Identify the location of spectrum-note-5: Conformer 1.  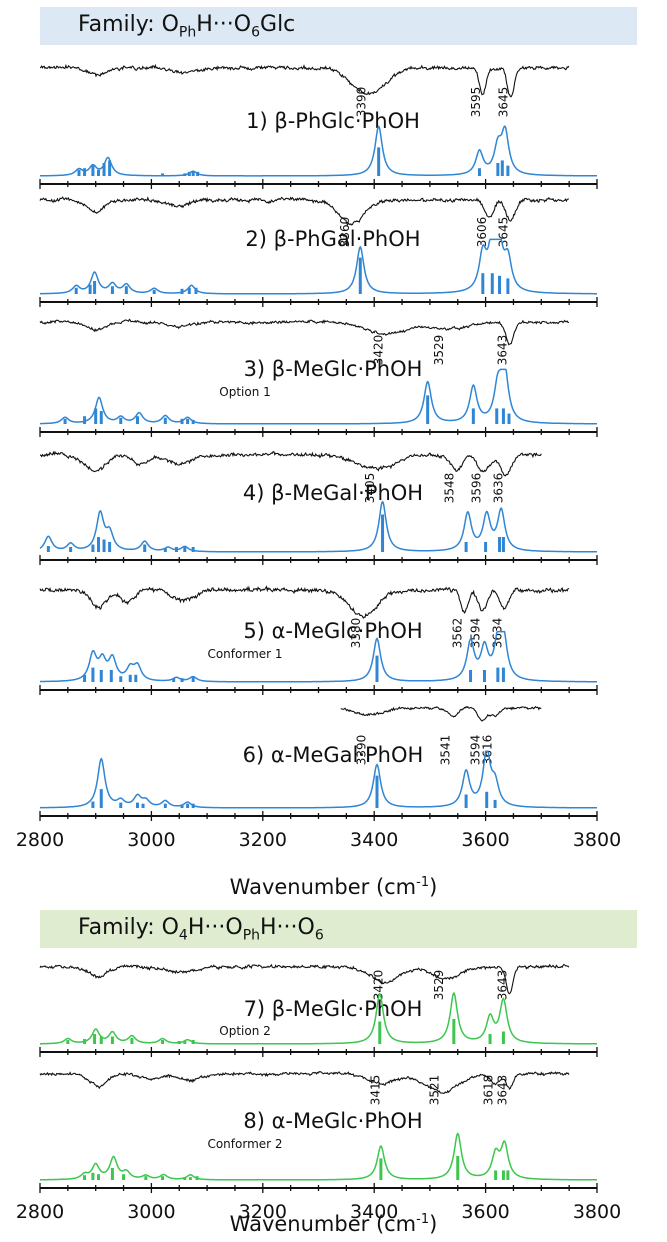
(244, 654).